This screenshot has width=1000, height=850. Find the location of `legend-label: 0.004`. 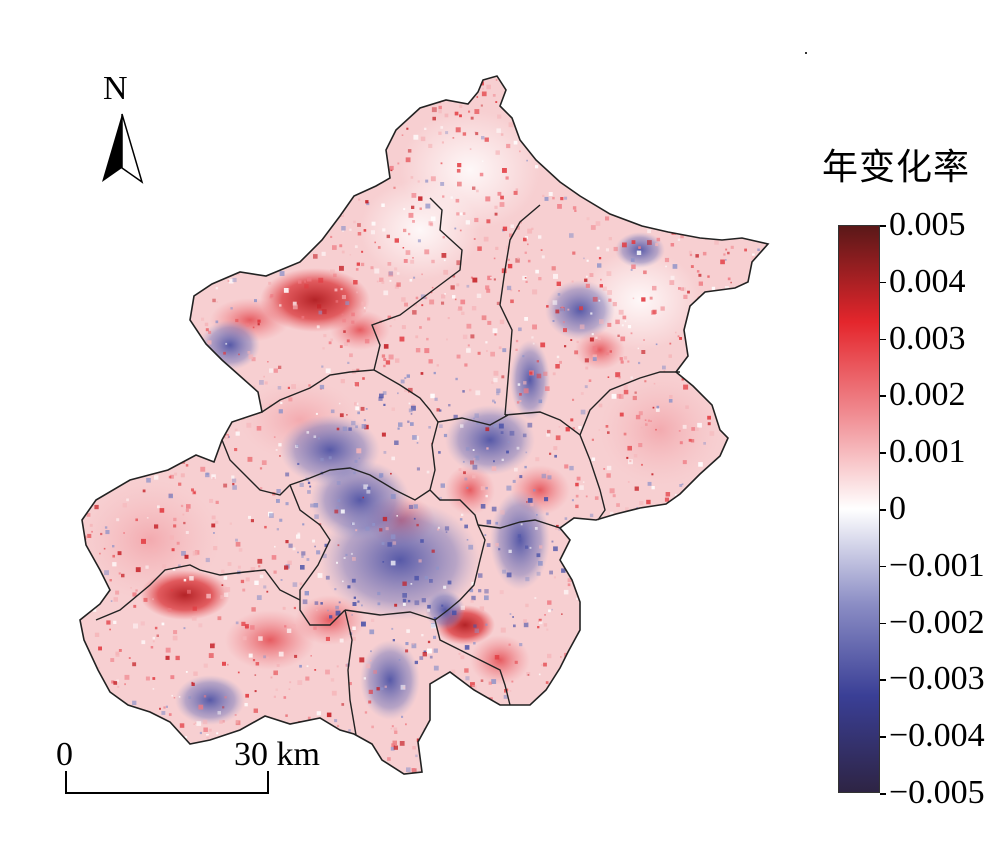

legend-label: 0.004 is located at coordinates (927, 281).